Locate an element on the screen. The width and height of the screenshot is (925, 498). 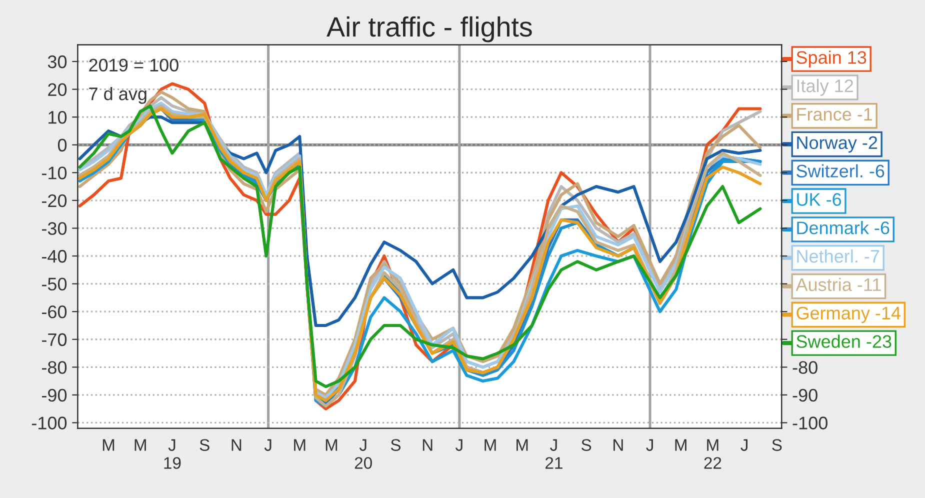
legend-label: Austria -11 is located at coordinates (838, 285).